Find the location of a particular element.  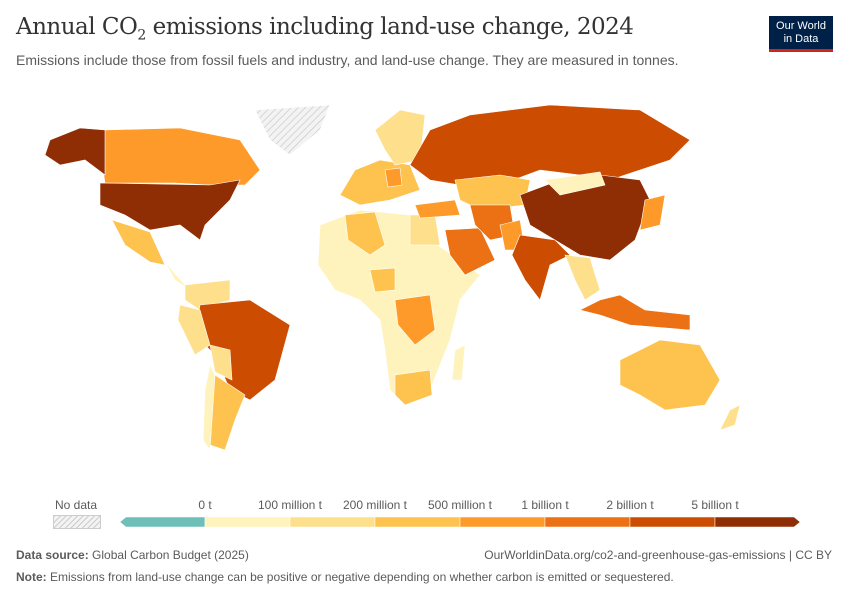

owid-logo: Our World in Data is located at coordinates (801, 34).